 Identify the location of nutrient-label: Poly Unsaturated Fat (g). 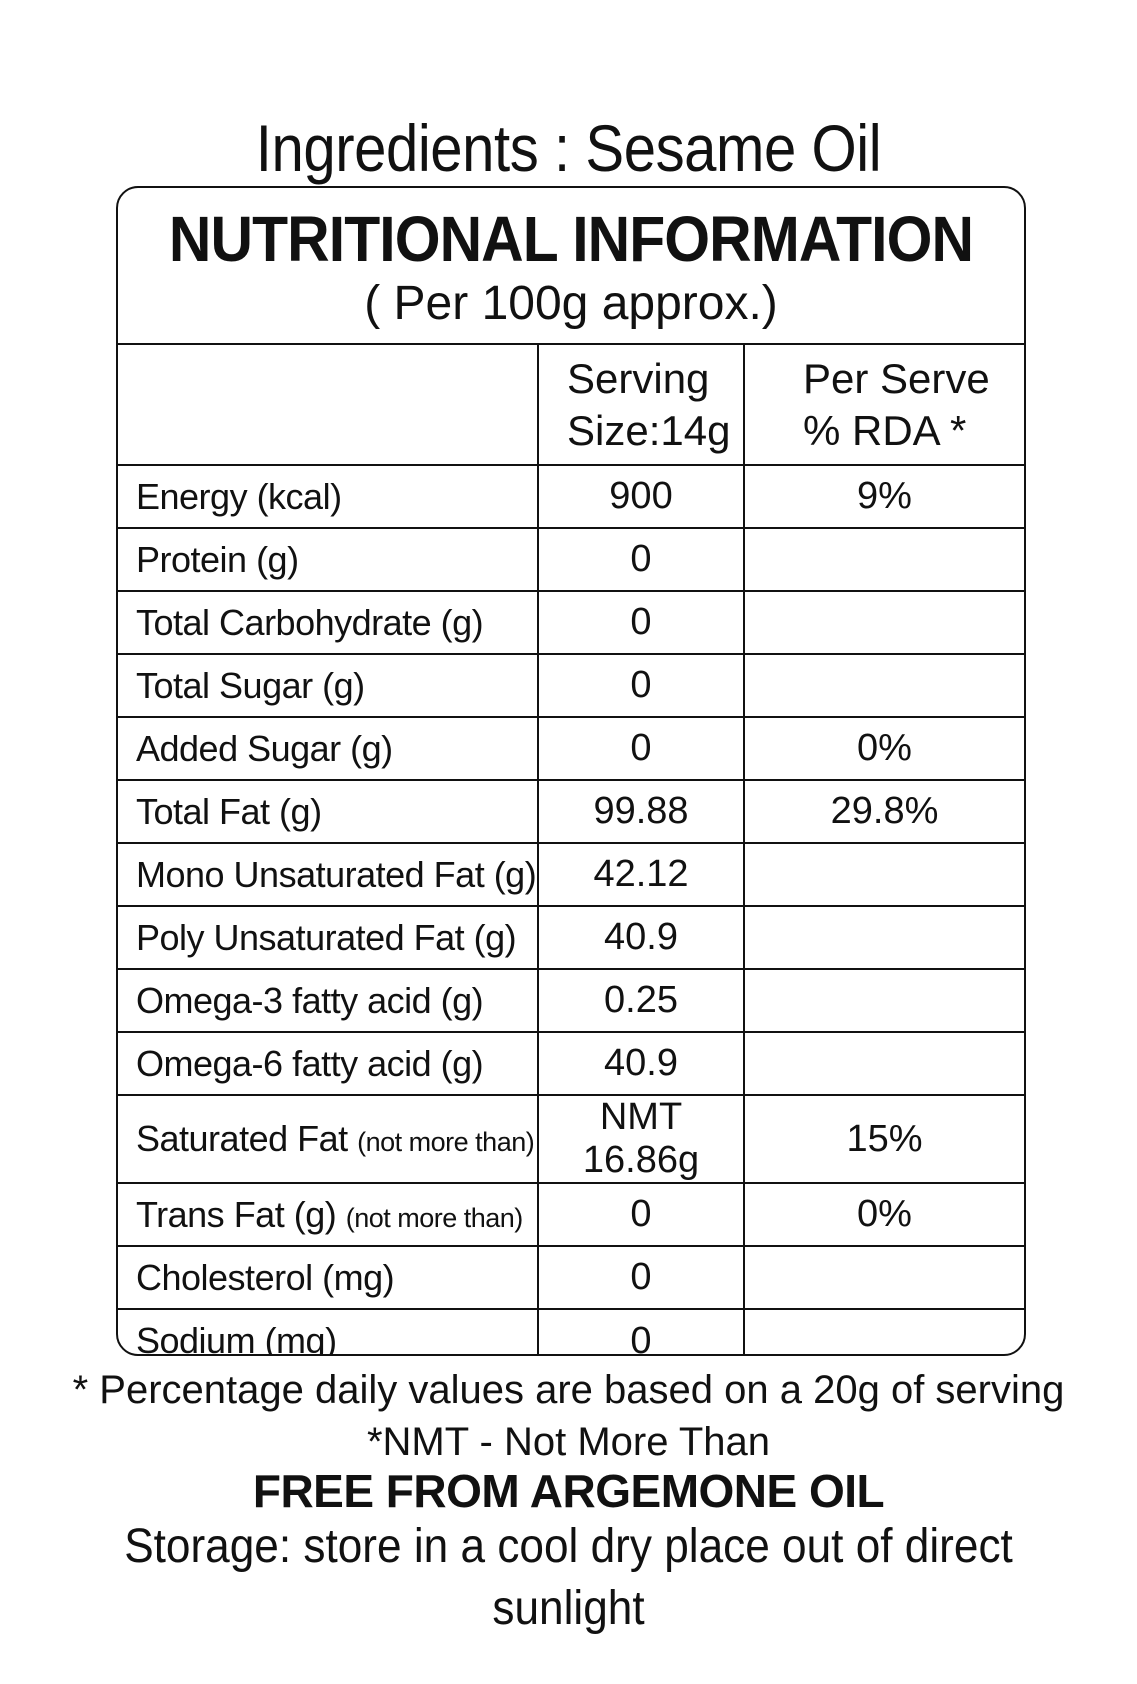
(326, 937).